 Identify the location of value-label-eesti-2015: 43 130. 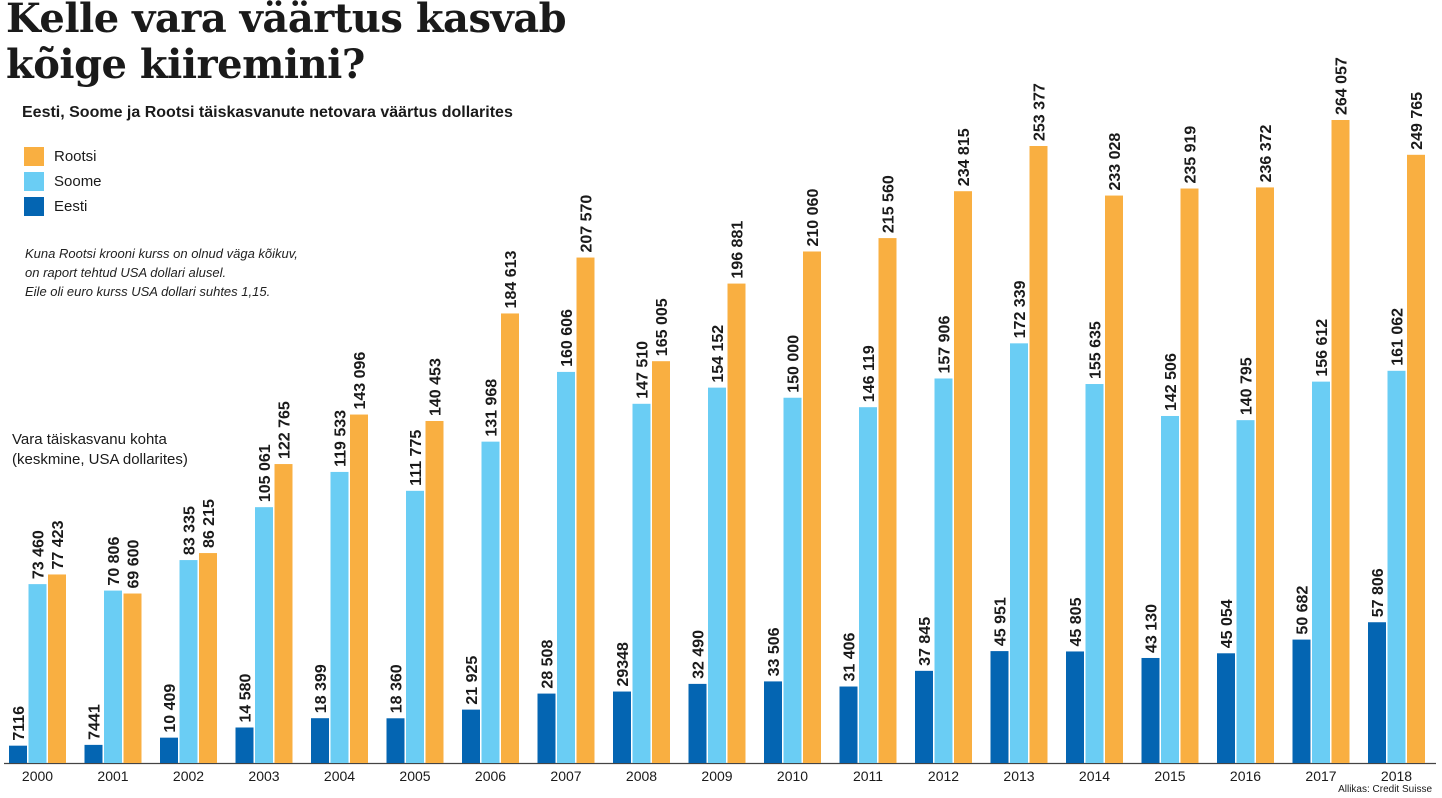
(1152, 628).